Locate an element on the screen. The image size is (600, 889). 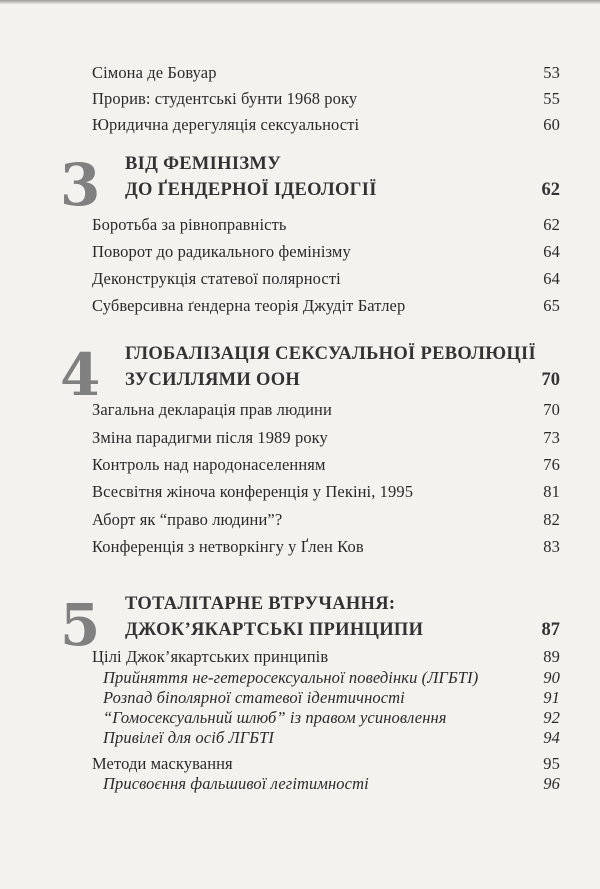
entry-title: Присвоєння фальшивої легітимності is located at coordinates (236, 783).